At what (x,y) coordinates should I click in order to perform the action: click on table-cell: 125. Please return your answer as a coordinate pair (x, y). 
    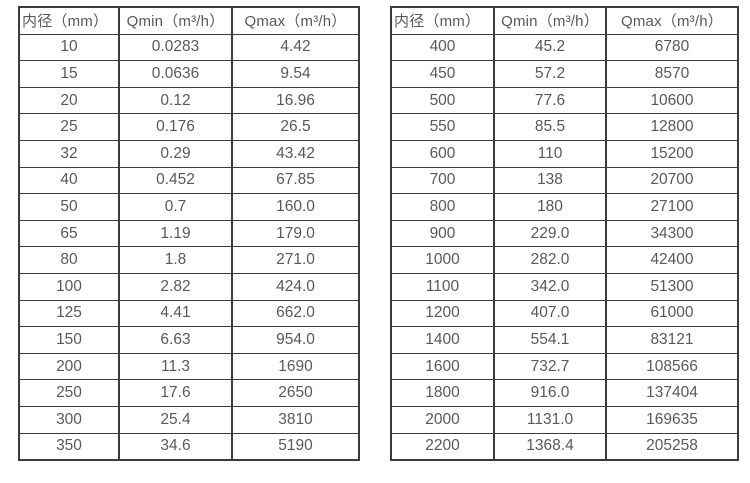
    Looking at the image, I should click on (69, 313).